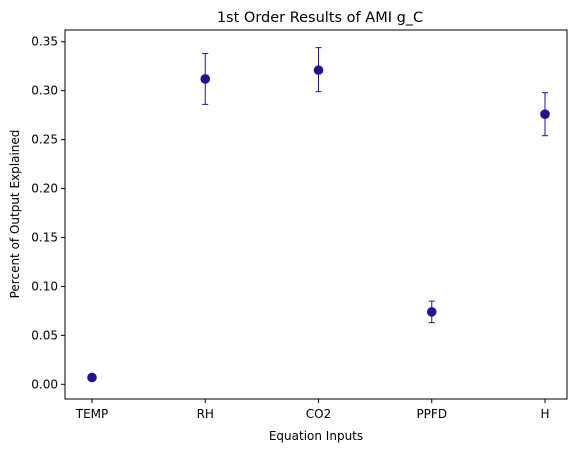 This screenshot has width=576, height=453. Describe the element at coordinates (44, 91) in the screenshot. I see `y-tick-label: 0.30` at that location.